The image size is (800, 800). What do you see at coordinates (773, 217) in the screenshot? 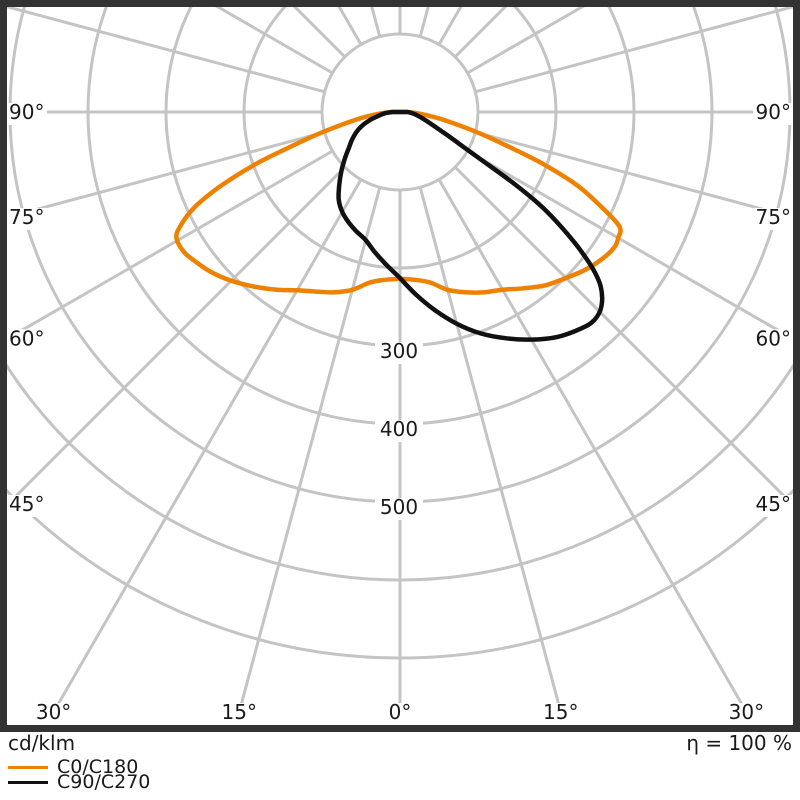
I see `angle-label-right-75: 75°` at bounding box center [773, 217].